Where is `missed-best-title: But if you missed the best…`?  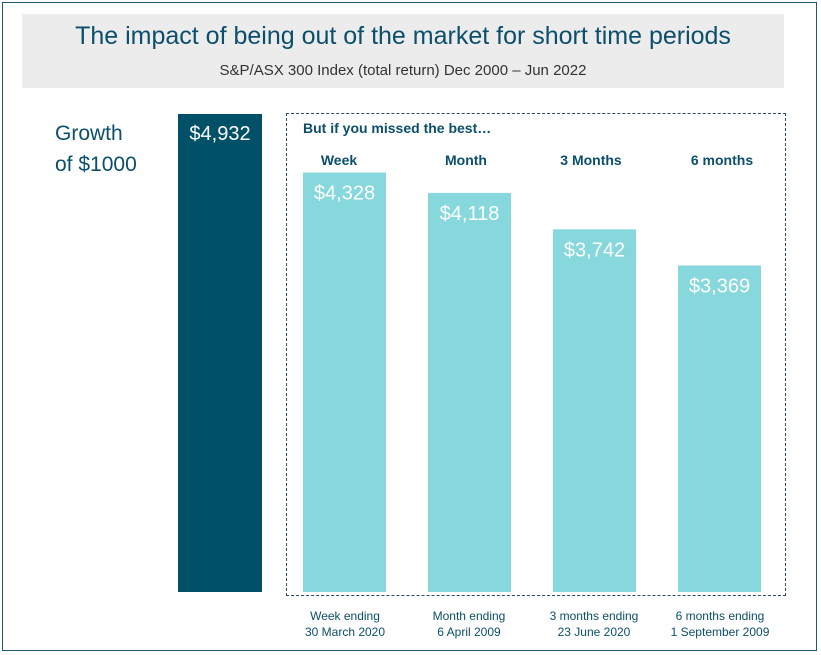
missed-best-title: But if you missed the best… is located at coordinates (397, 128).